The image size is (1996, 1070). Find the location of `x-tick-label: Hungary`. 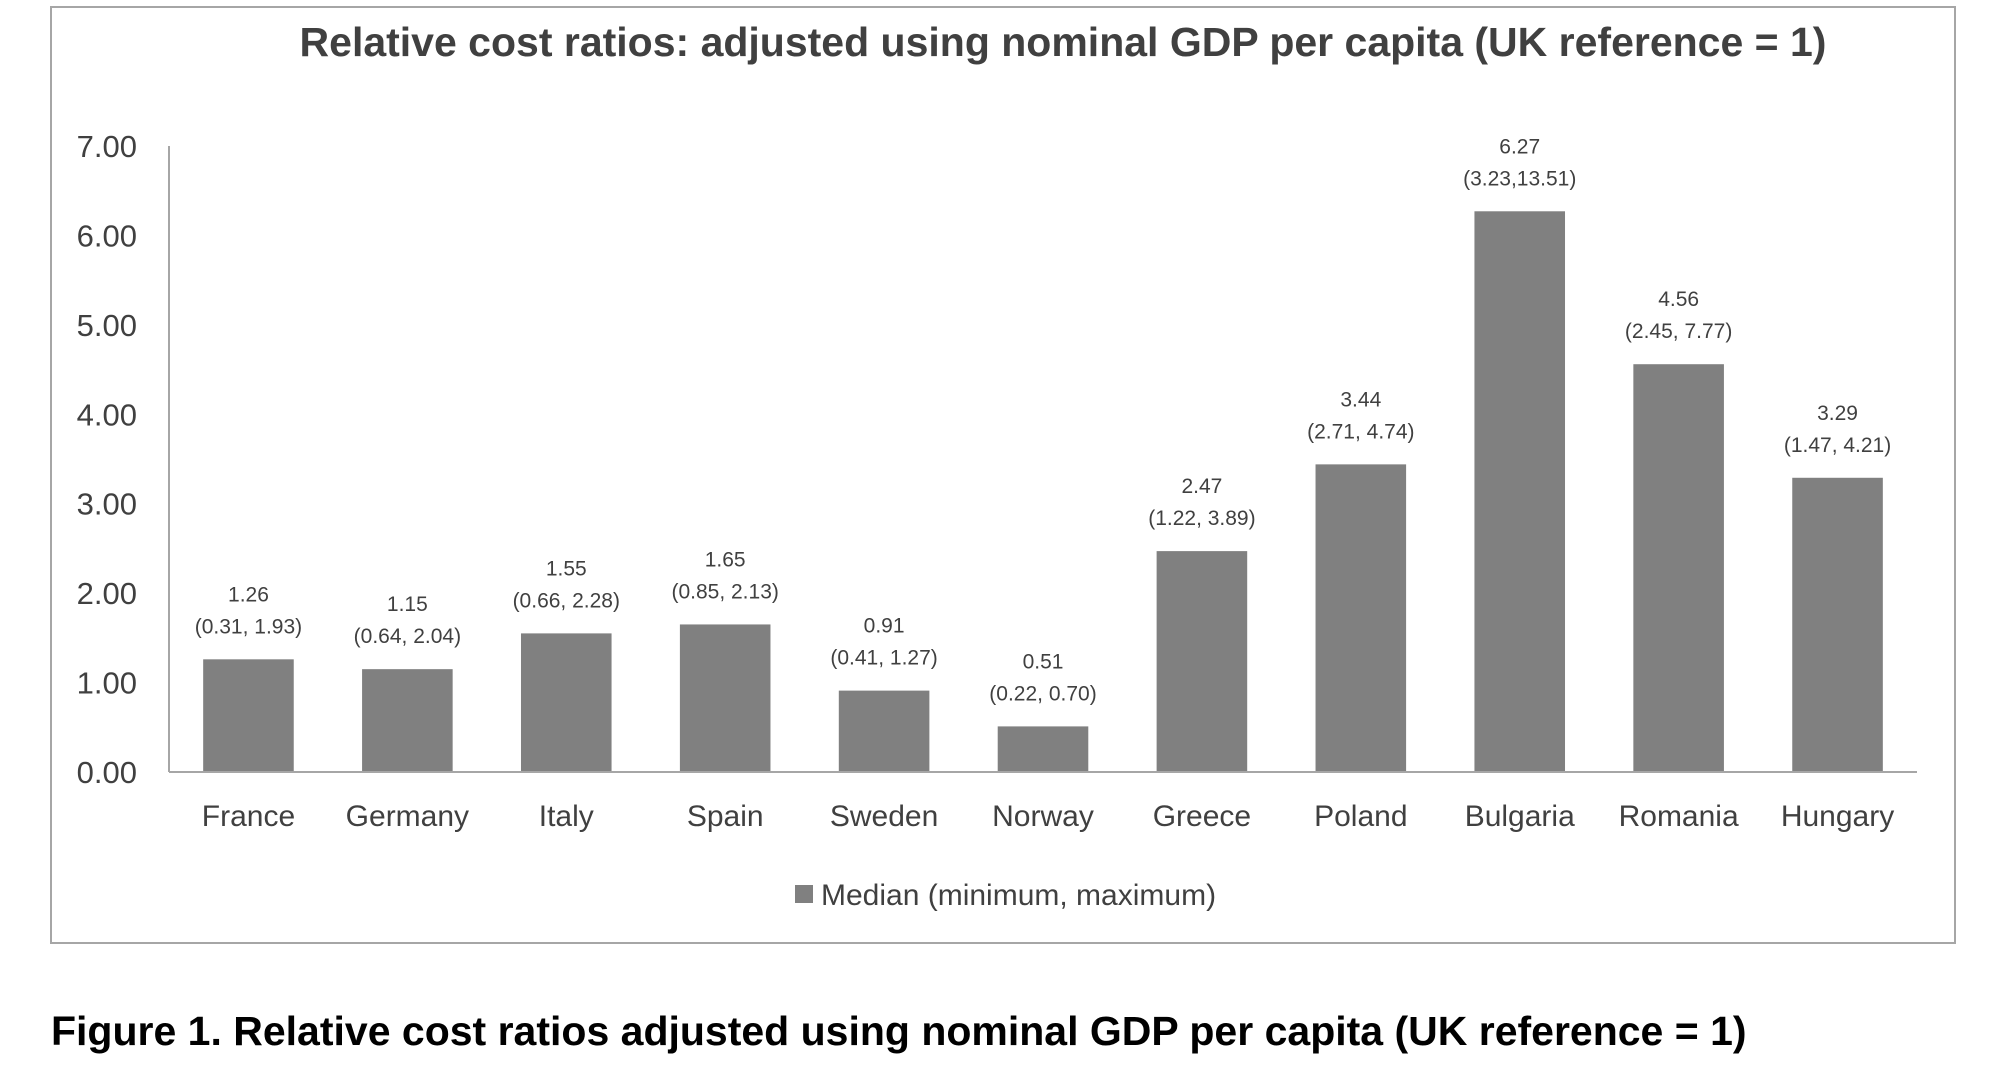

x-tick-label: Hungary is located at coordinates (1837, 816).